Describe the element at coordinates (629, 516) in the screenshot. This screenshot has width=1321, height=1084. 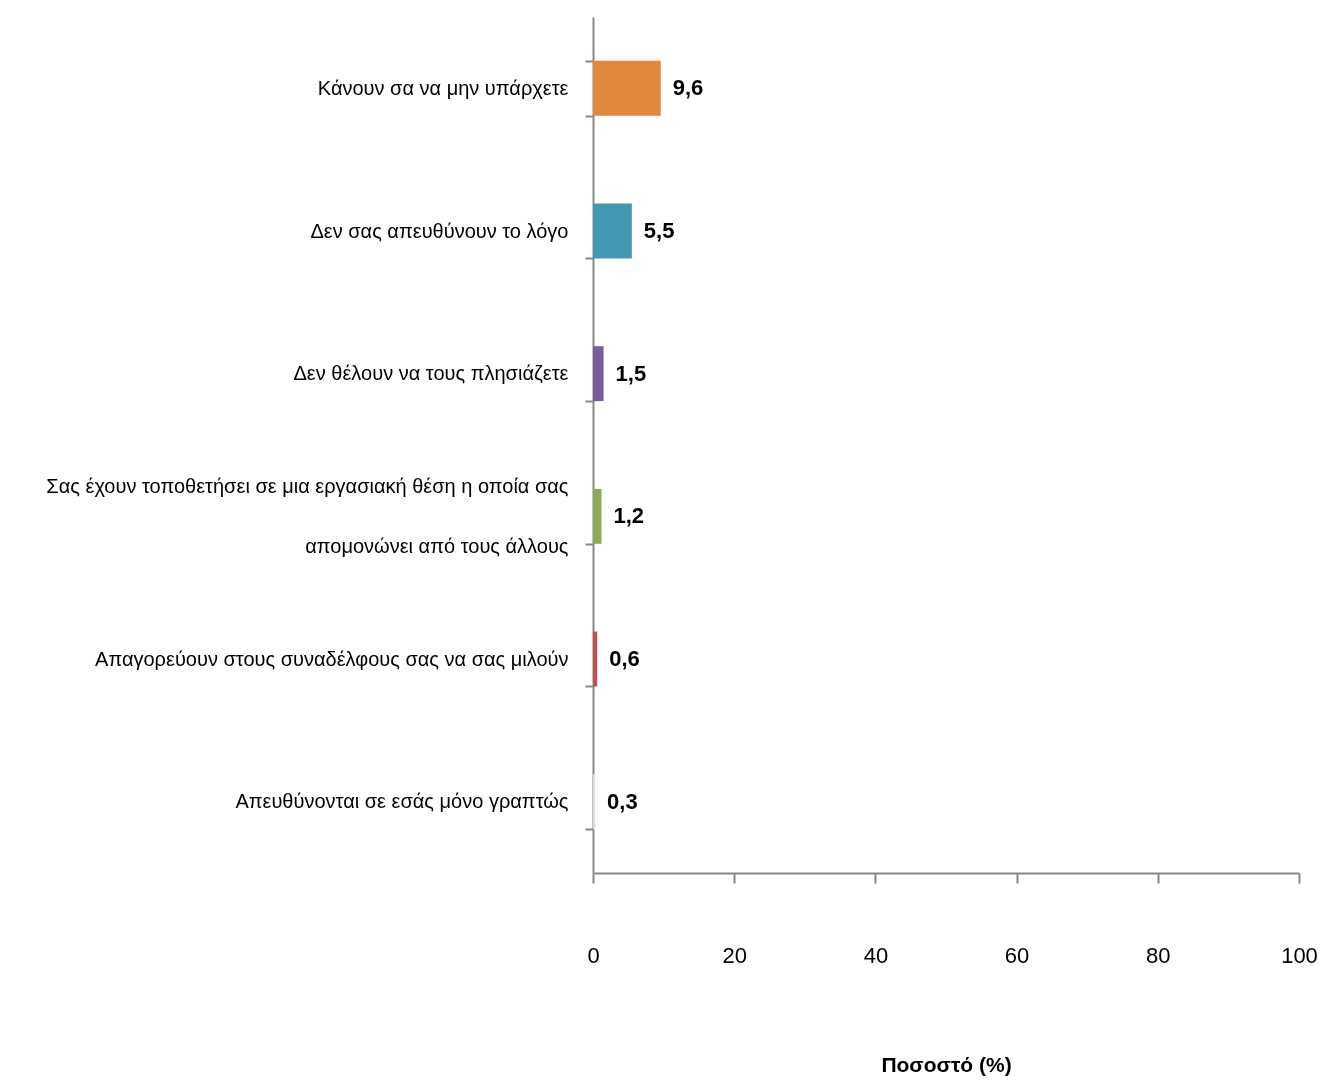
I see `data-label: 1,2` at that location.